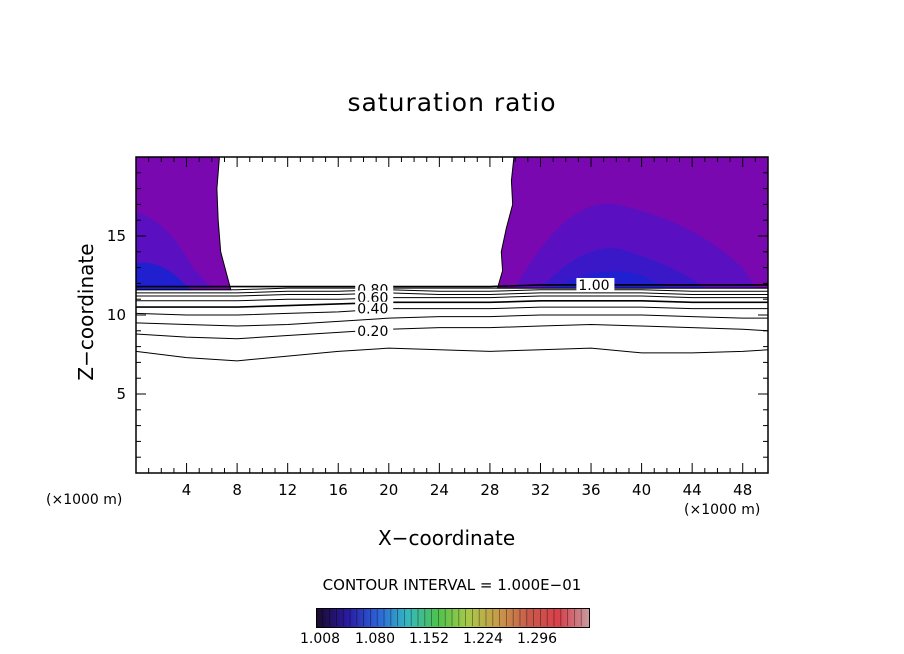 This screenshot has width=904, height=654. What do you see at coordinates (429, 639) in the screenshot?
I see `colorbar-label: 1.152` at bounding box center [429, 639].